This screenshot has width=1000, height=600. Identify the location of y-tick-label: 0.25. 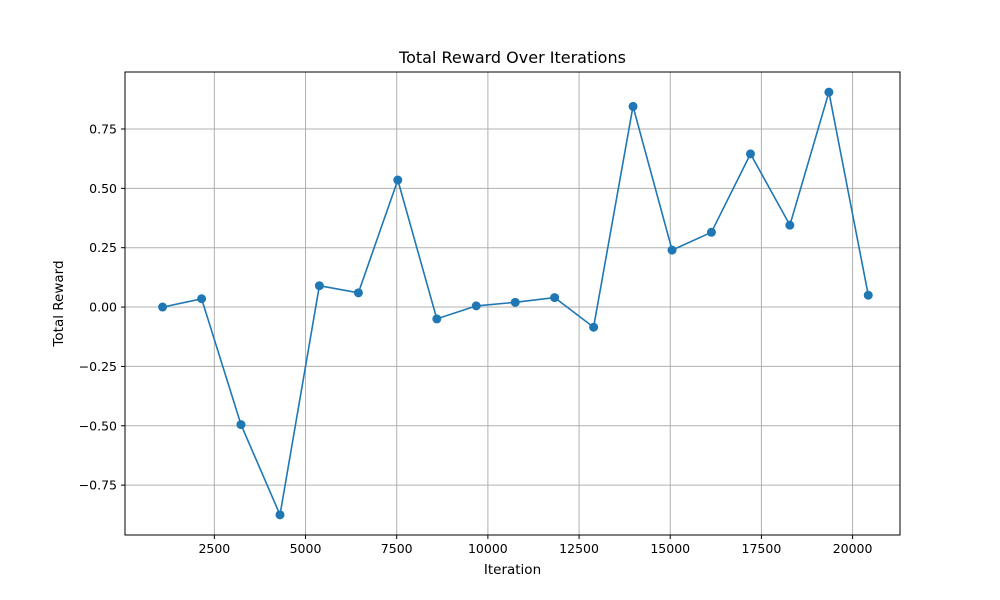
(103, 247).